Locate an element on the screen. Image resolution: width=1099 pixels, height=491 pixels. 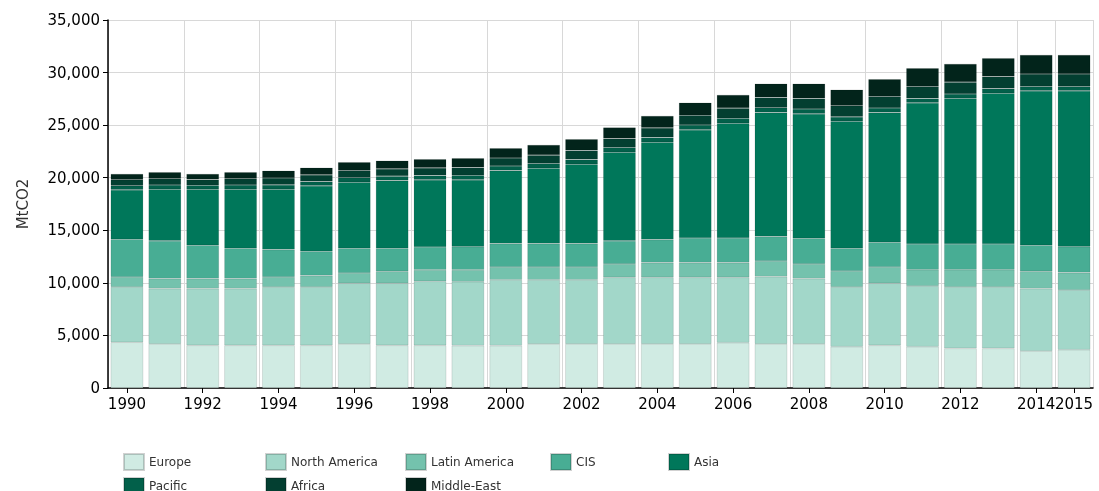
x-tick-label: 1992 is located at coordinates (202, 403).